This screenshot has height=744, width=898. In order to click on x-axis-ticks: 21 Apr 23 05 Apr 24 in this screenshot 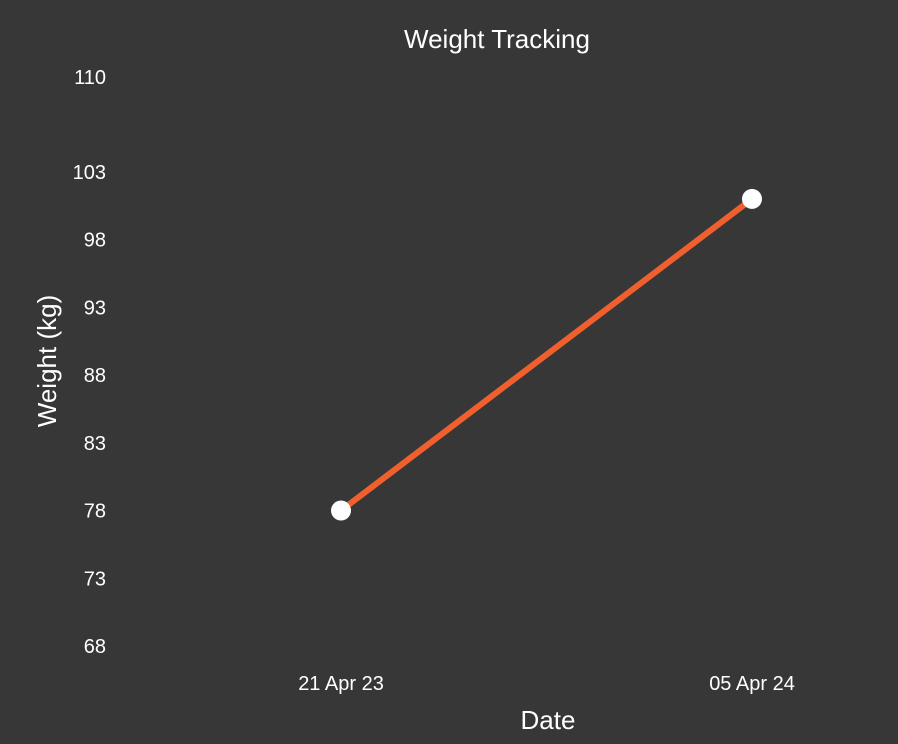, I will do `click(546, 684)`.